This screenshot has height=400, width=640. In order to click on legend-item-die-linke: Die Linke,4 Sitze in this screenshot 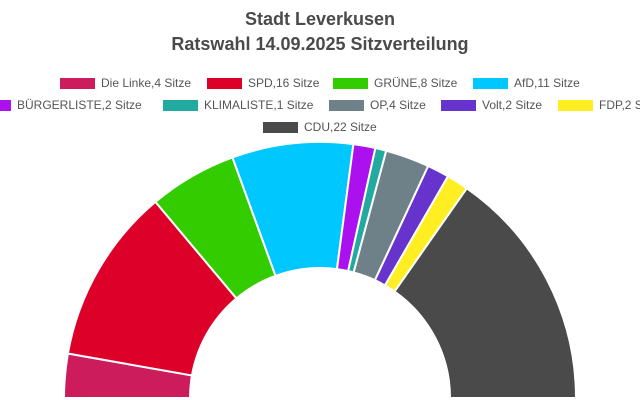, I will do `click(125, 83)`.